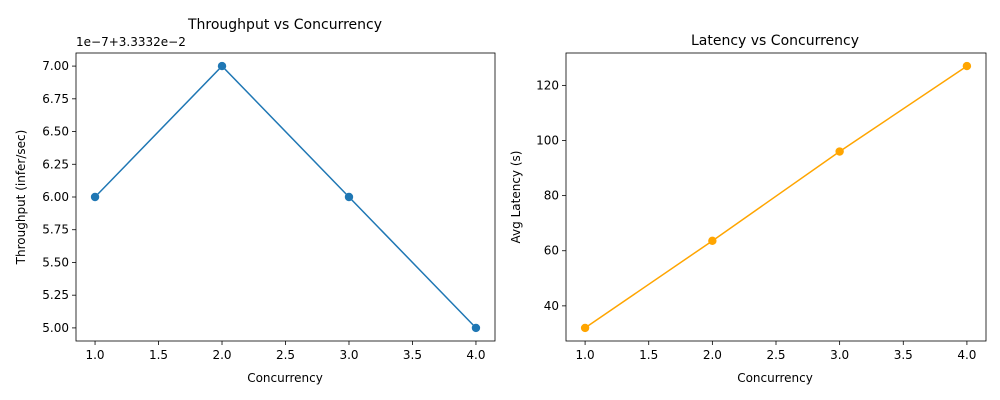 Image resolution: width=1000 pixels, height=400 pixels. Describe the element at coordinates (55, 99) in the screenshot. I see `y-tick-label: 6.75` at that location.